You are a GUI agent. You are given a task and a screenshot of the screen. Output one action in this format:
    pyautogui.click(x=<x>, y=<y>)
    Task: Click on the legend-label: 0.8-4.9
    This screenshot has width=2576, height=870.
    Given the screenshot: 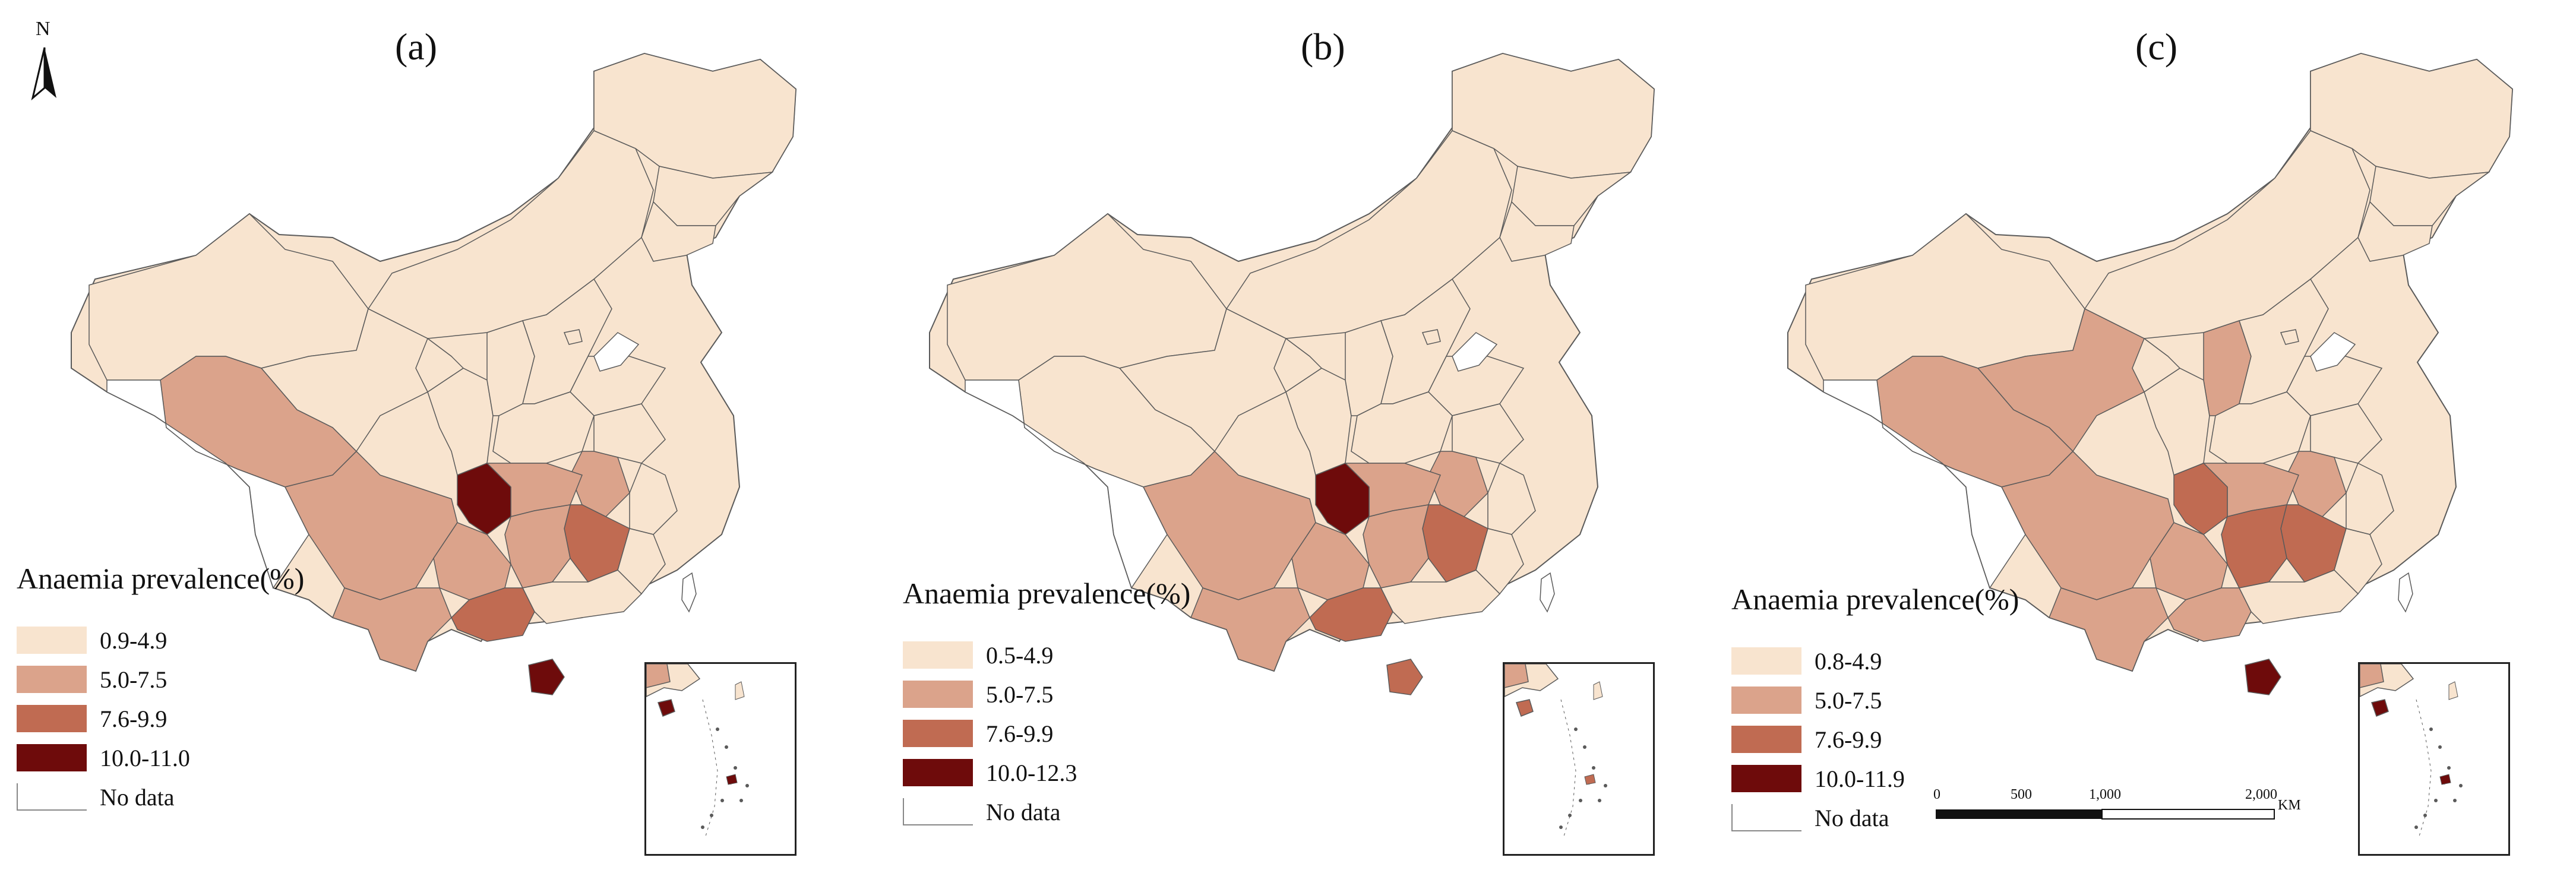 What is the action you would take?
    pyautogui.click(x=1848, y=661)
    